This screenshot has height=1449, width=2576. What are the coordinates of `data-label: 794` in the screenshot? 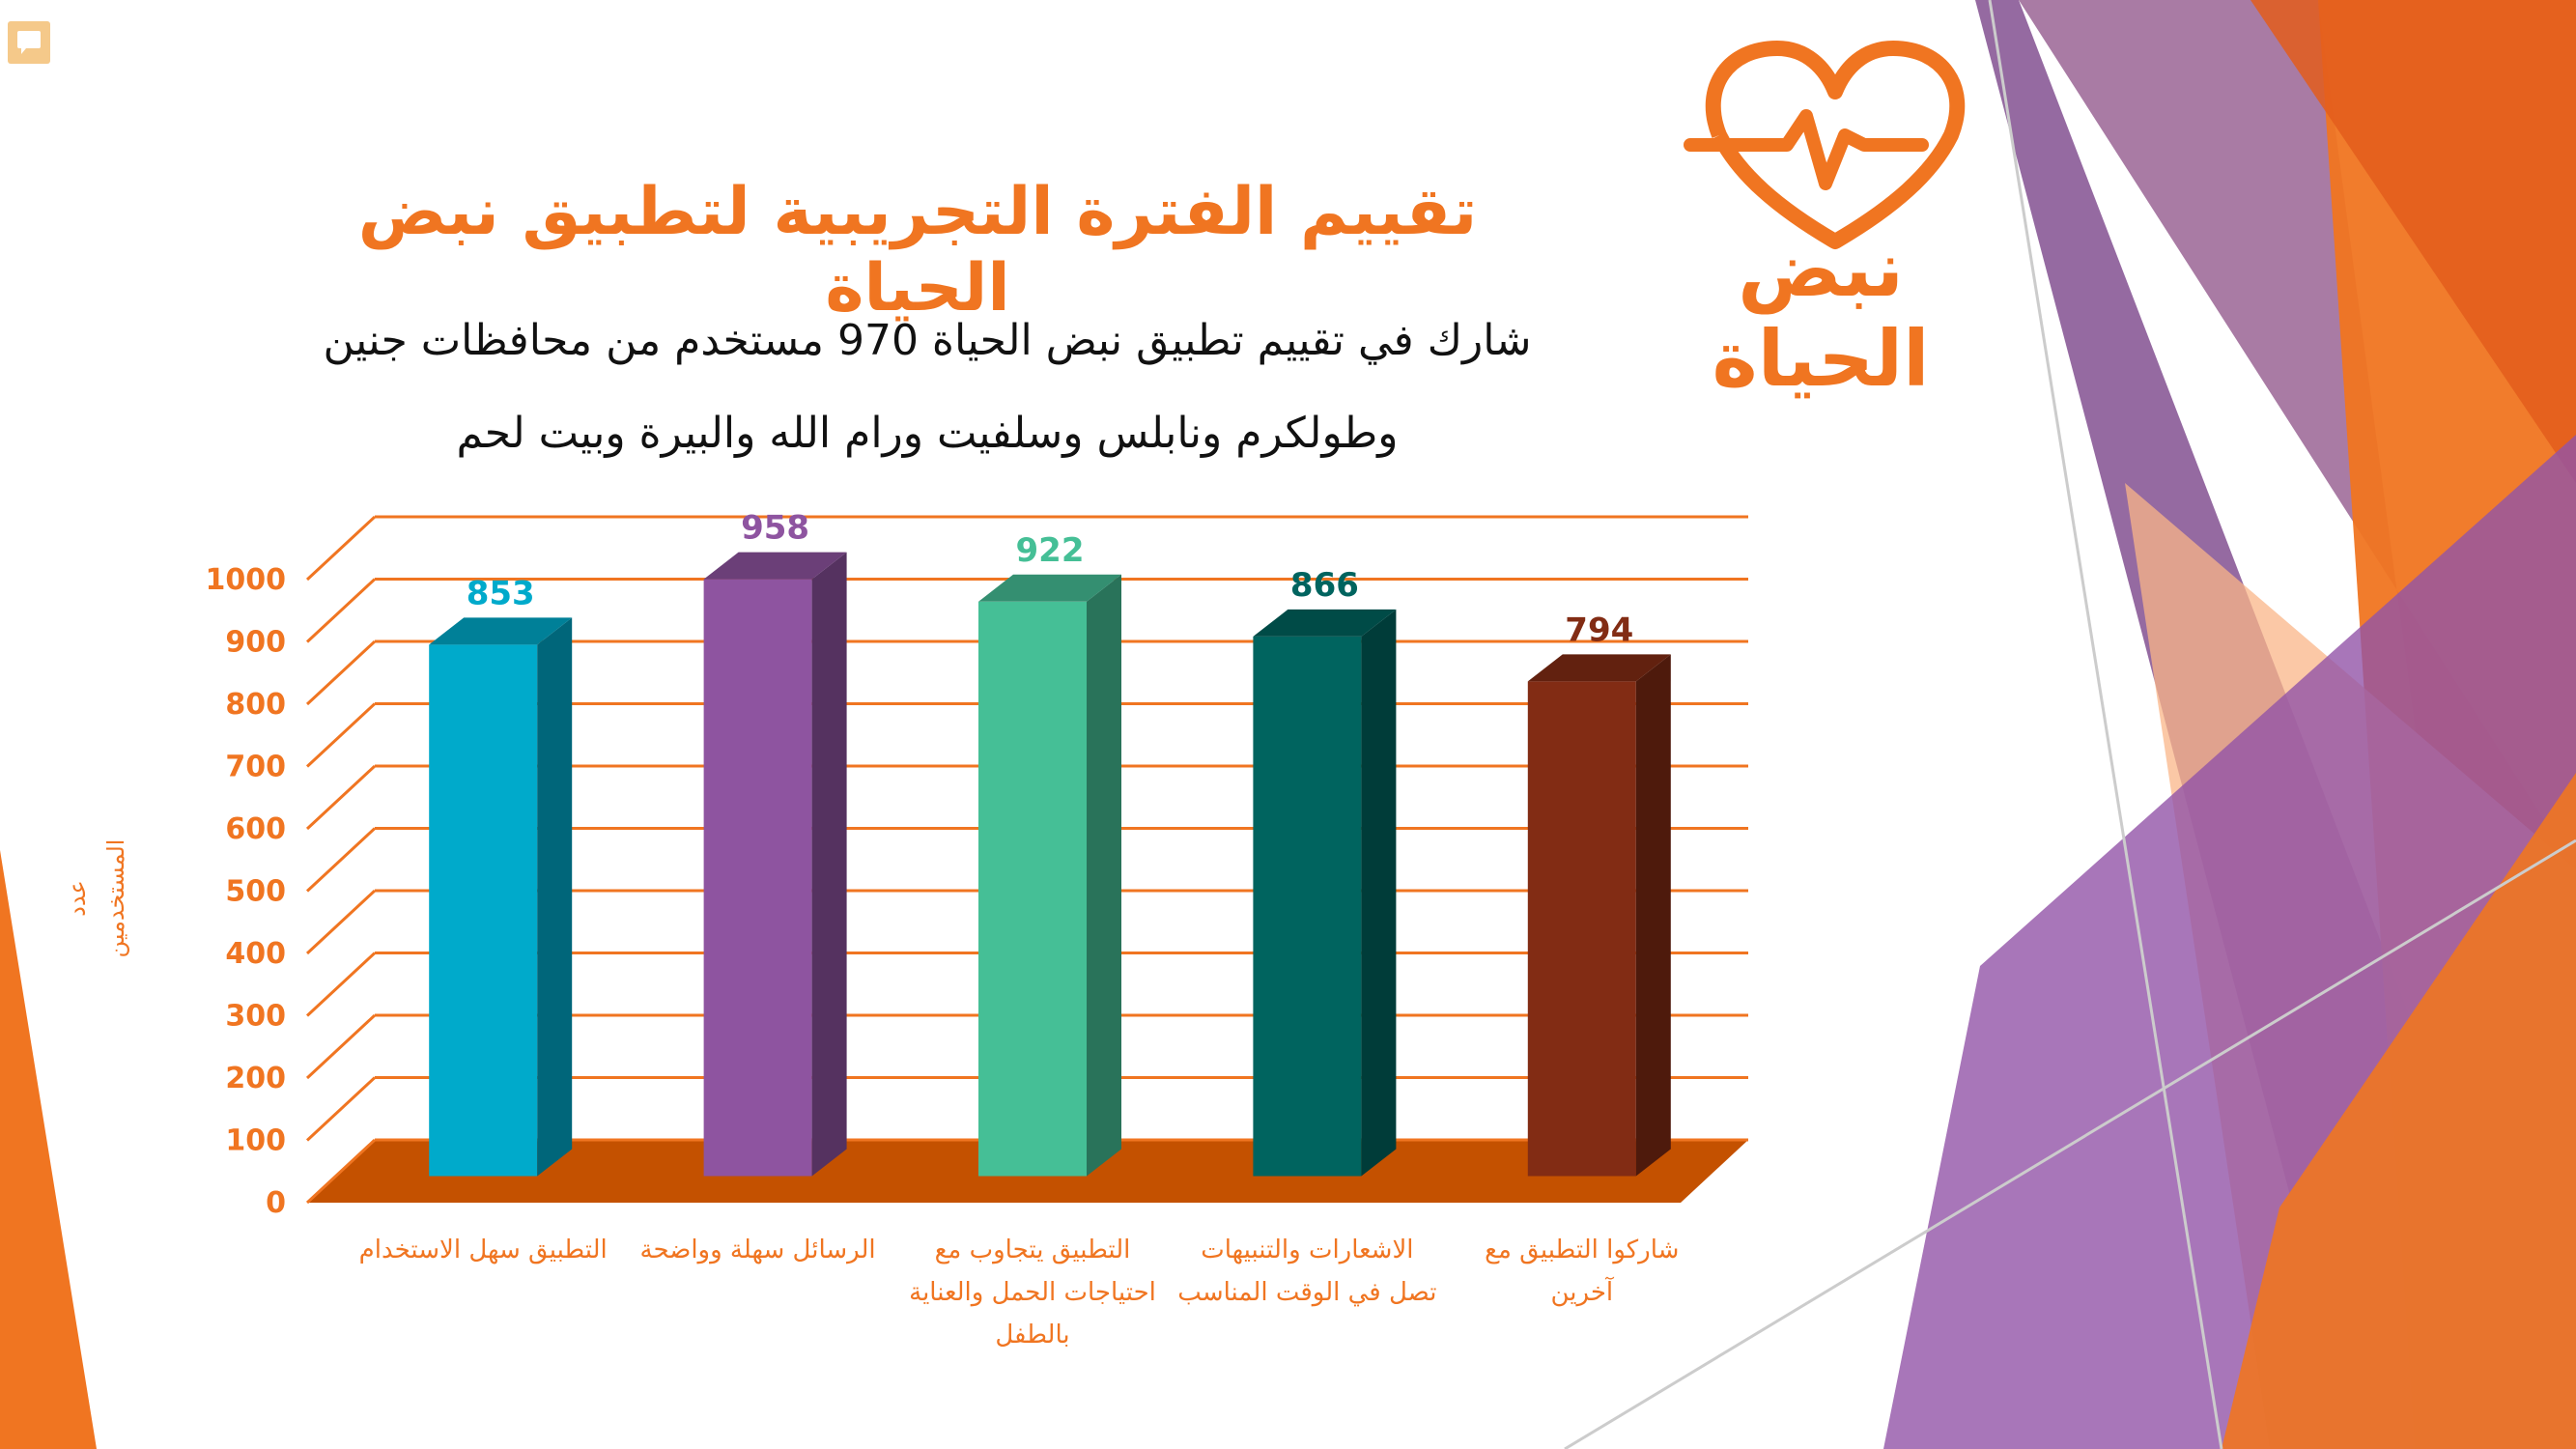 It's located at (1599, 630).